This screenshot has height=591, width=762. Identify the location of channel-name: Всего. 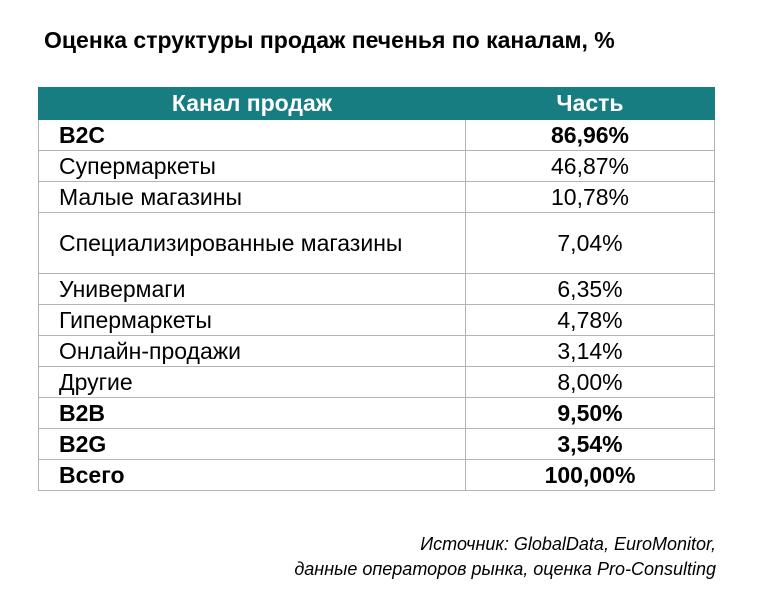
(252, 475).